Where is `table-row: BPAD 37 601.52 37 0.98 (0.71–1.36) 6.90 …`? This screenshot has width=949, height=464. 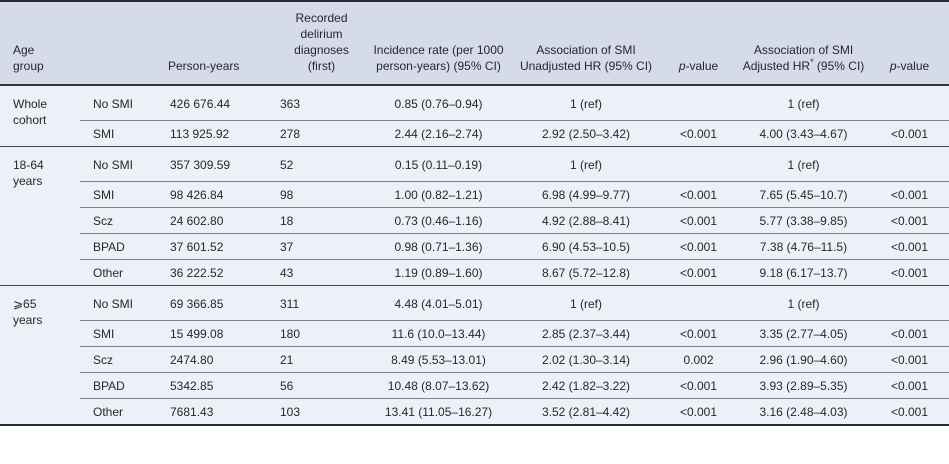 table-row: BPAD 37 601.52 37 0.98 (0.71–1.36) 6.90 … is located at coordinates (474, 246).